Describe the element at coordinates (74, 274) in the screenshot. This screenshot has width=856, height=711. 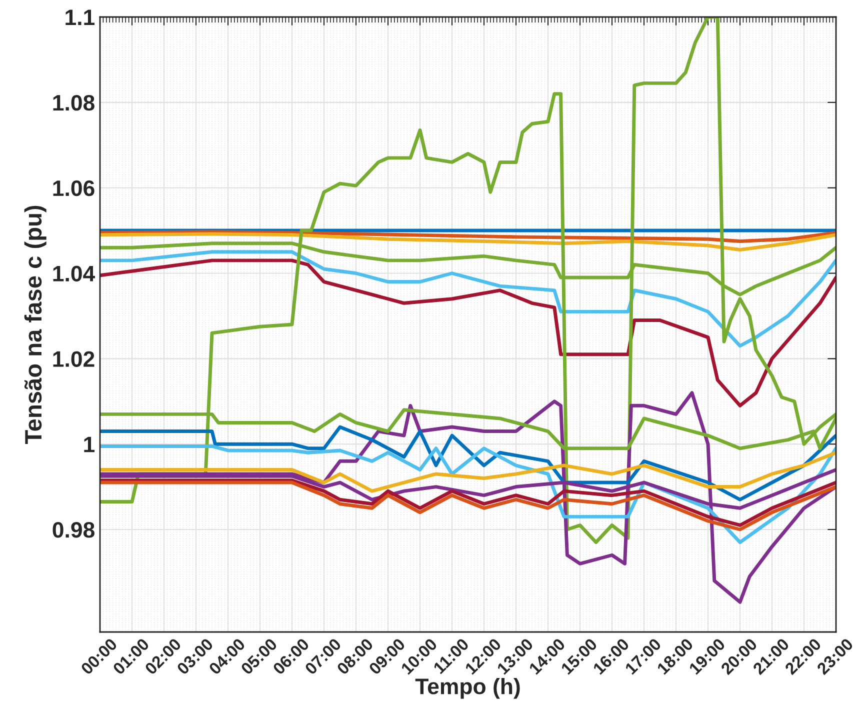
I see `y-tick-label: 1.04` at that location.